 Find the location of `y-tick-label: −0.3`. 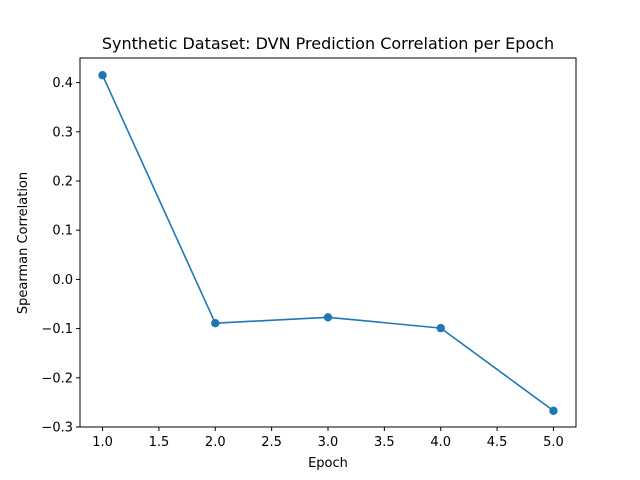

y-tick-label: −0.3 is located at coordinates (57, 428).